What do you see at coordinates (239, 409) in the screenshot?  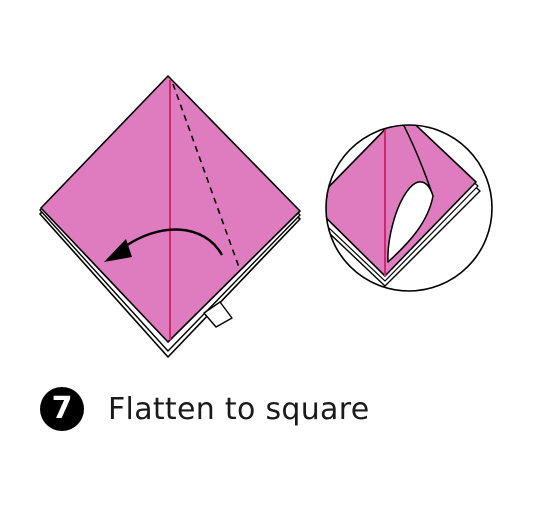 I see `step-caption: Flatten to square` at bounding box center [239, 409].